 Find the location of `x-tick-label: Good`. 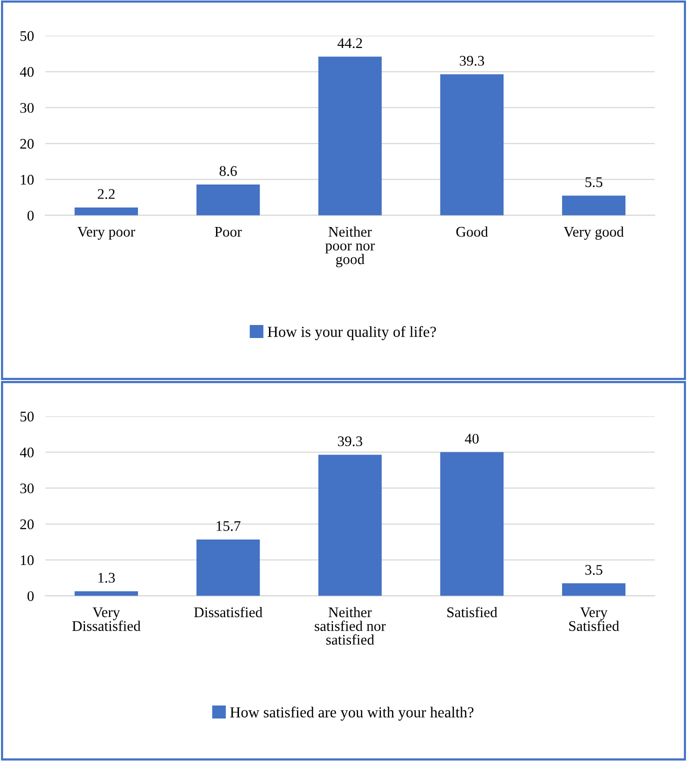

x-tick-label: Good is located at coordinates (472, 231).